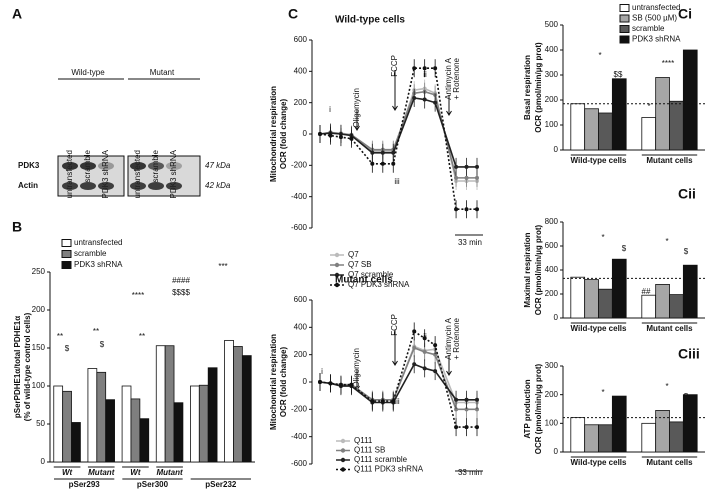  Describe the element at coordinates (218, 165) in the screenshot. I see `size-label: 47 kDa` at that location.